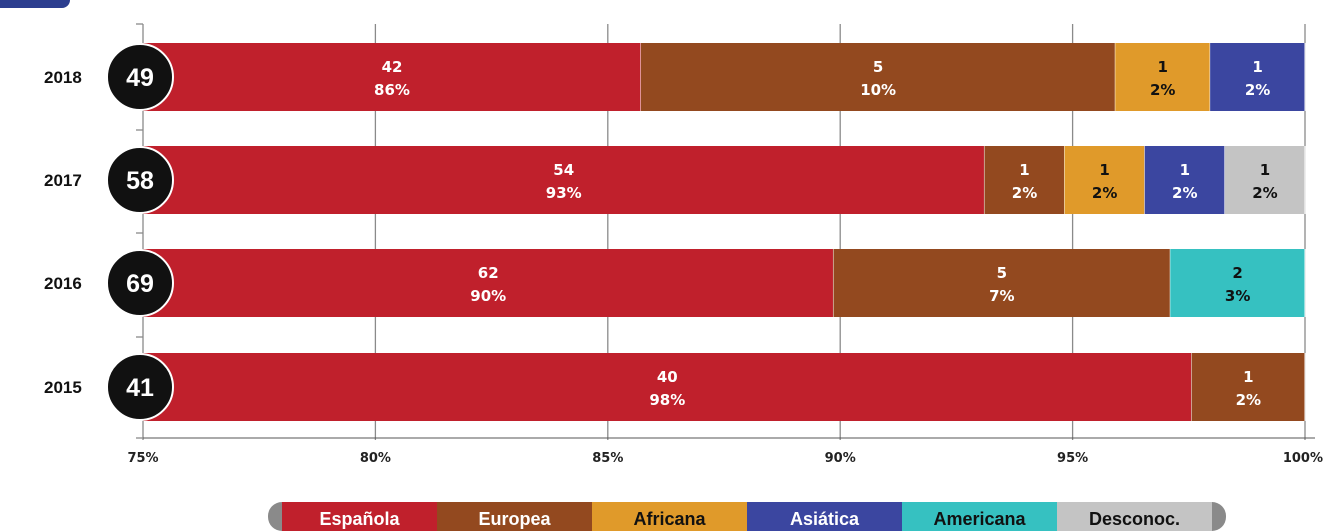  Describe the element at coordinates (63, 387) in the screenshot. I see `year-label: 2015` at that location.